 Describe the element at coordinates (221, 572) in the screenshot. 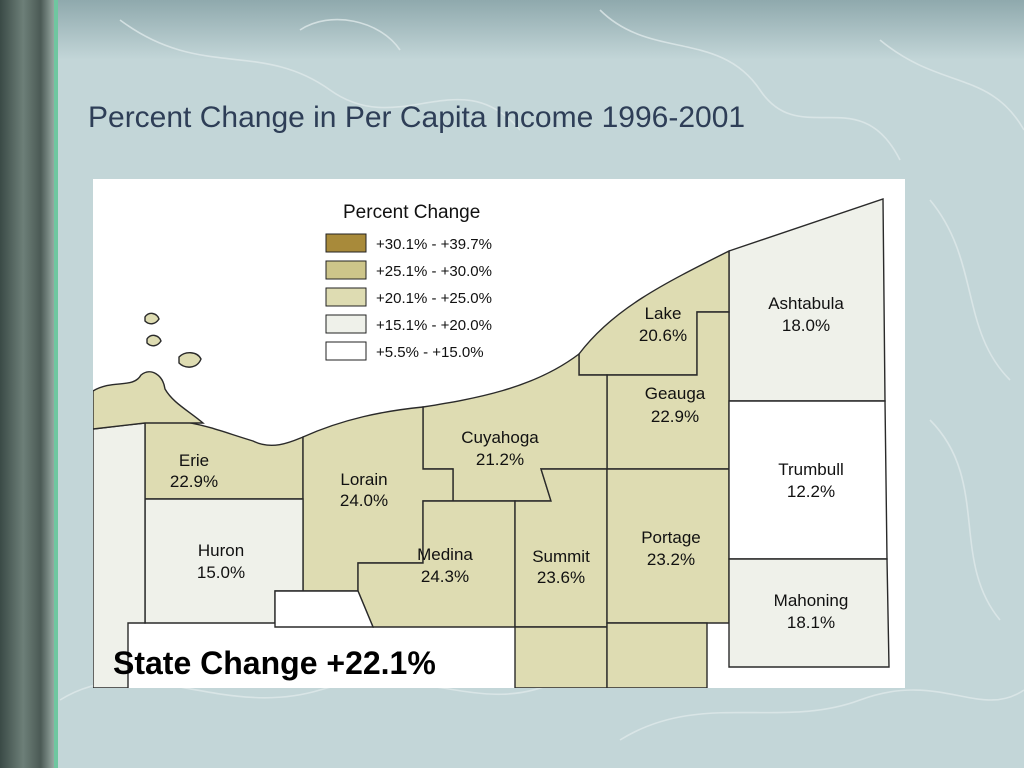

I see `county-value-huron: 15.0%` at that location.